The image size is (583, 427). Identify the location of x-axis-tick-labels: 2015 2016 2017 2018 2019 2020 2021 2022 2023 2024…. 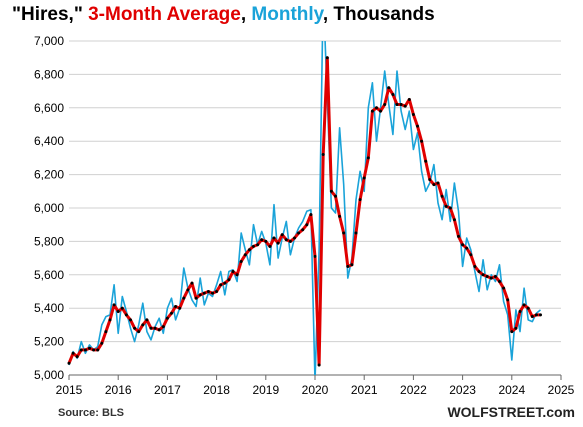
(315, 390).